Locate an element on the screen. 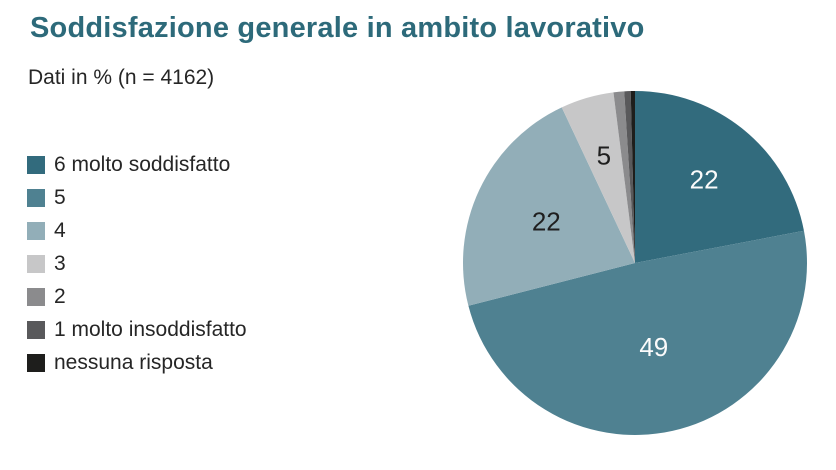  legend-item-7: nessuna risposta is located at coordinates (137, 362).